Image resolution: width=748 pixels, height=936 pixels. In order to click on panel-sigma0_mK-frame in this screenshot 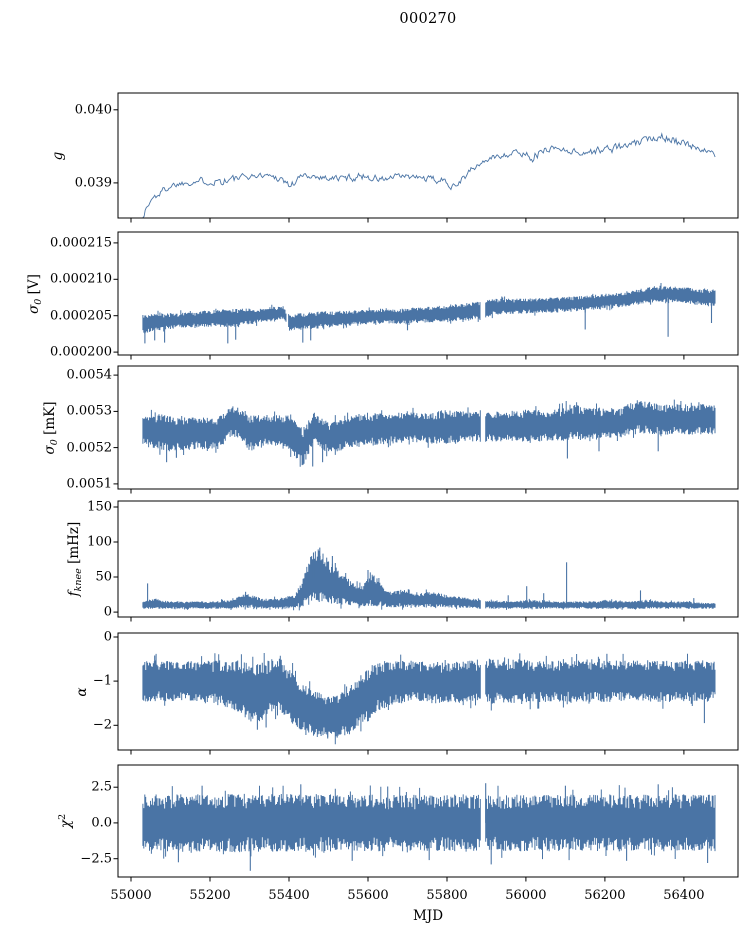, I will do `click(428, 427)`.